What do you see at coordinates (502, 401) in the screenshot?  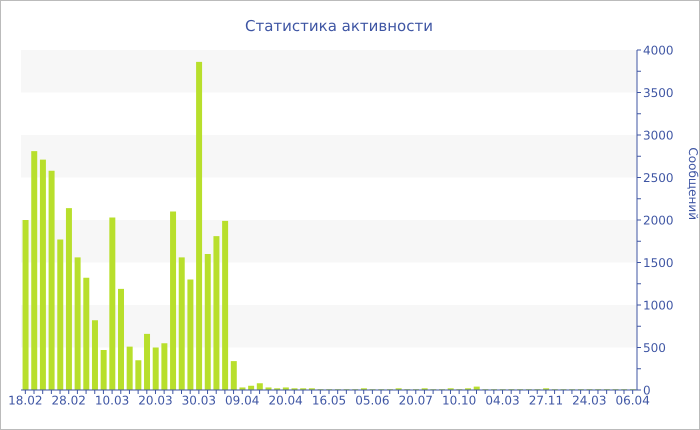 I see `x-tick-label: 04.03` at bounding box center [502, 401].